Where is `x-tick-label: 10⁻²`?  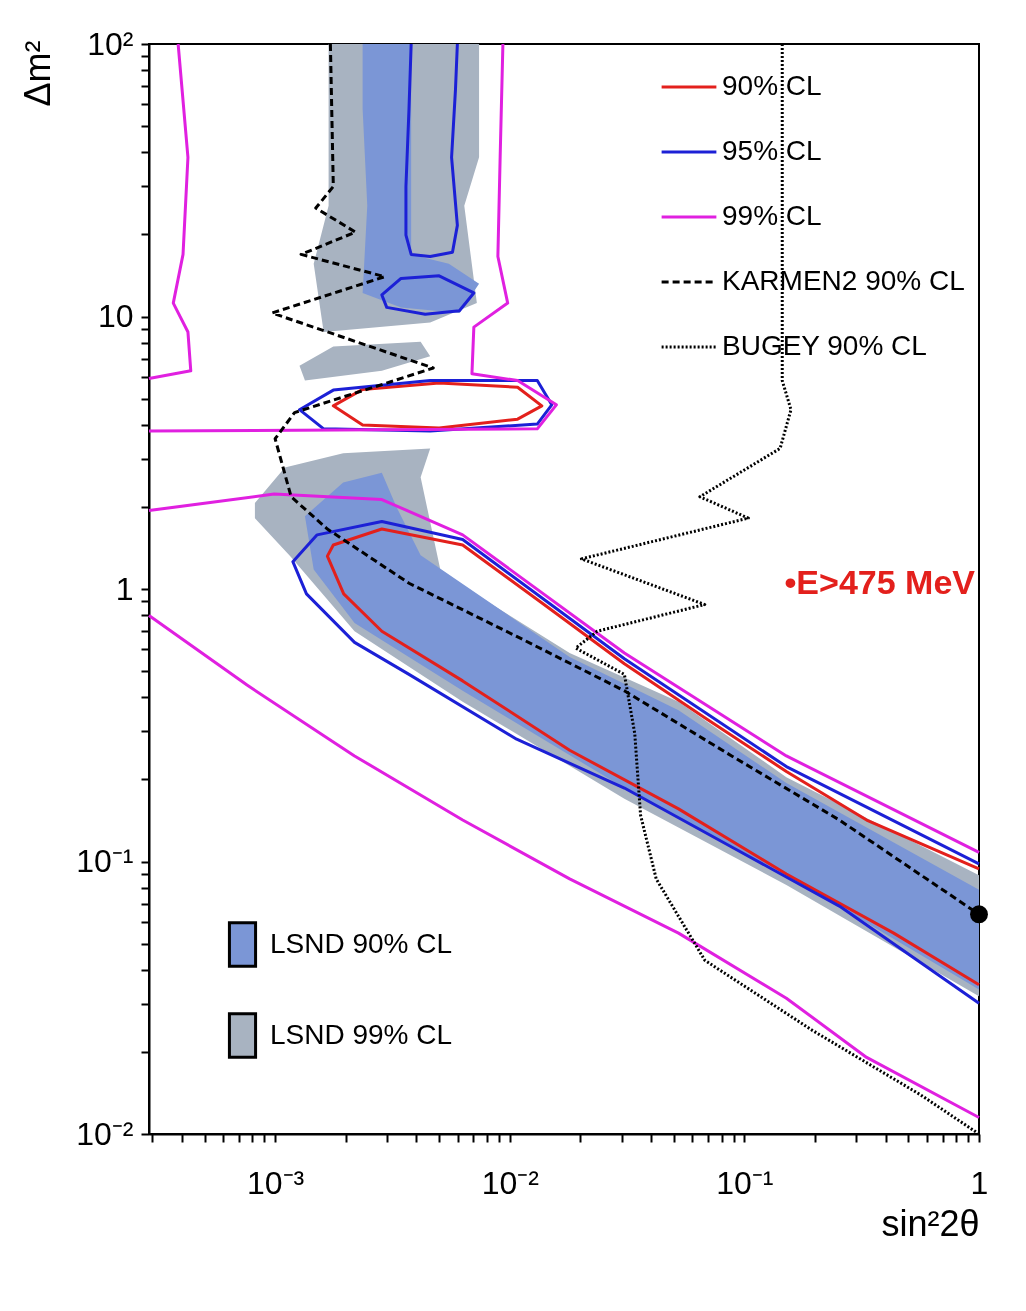
x-tick-label: 10⁻² is located at coordinates (510, 1182).